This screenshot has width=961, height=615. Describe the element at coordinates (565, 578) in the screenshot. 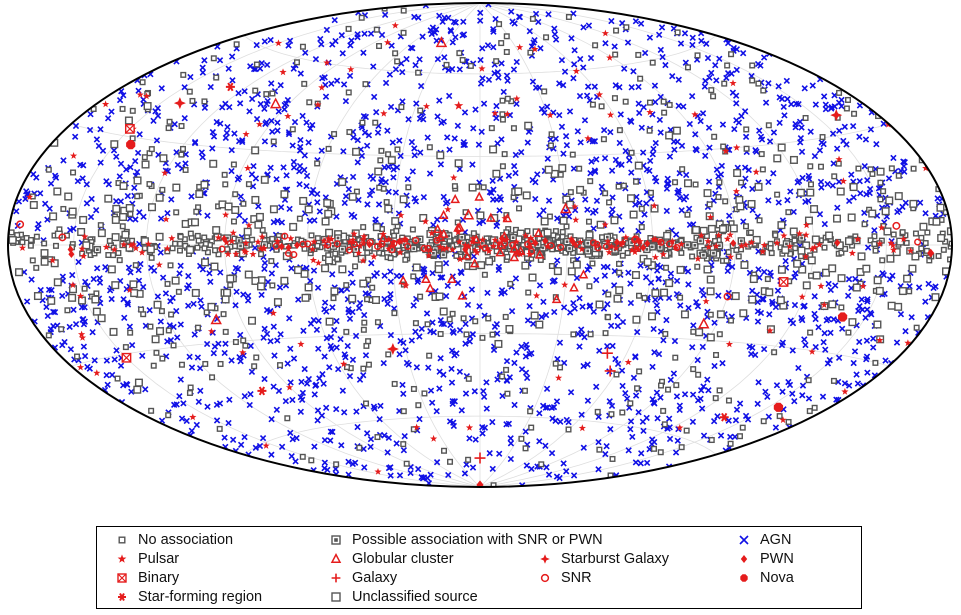

I see `legend-item-snr: SNR` at that location.